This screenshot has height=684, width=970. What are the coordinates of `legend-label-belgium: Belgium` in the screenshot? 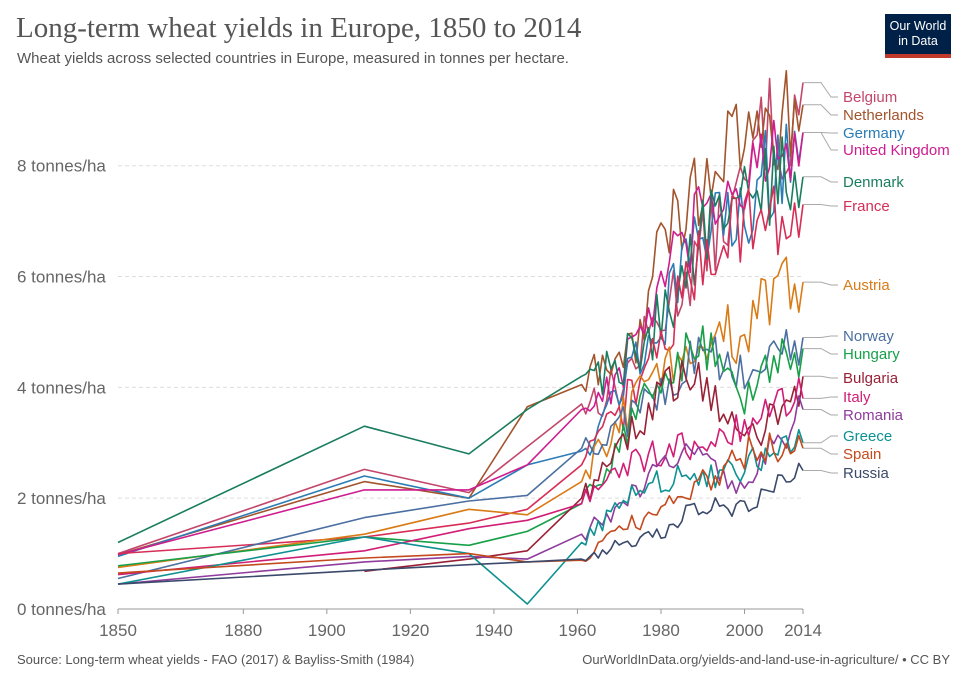 It's located at (870, 97).